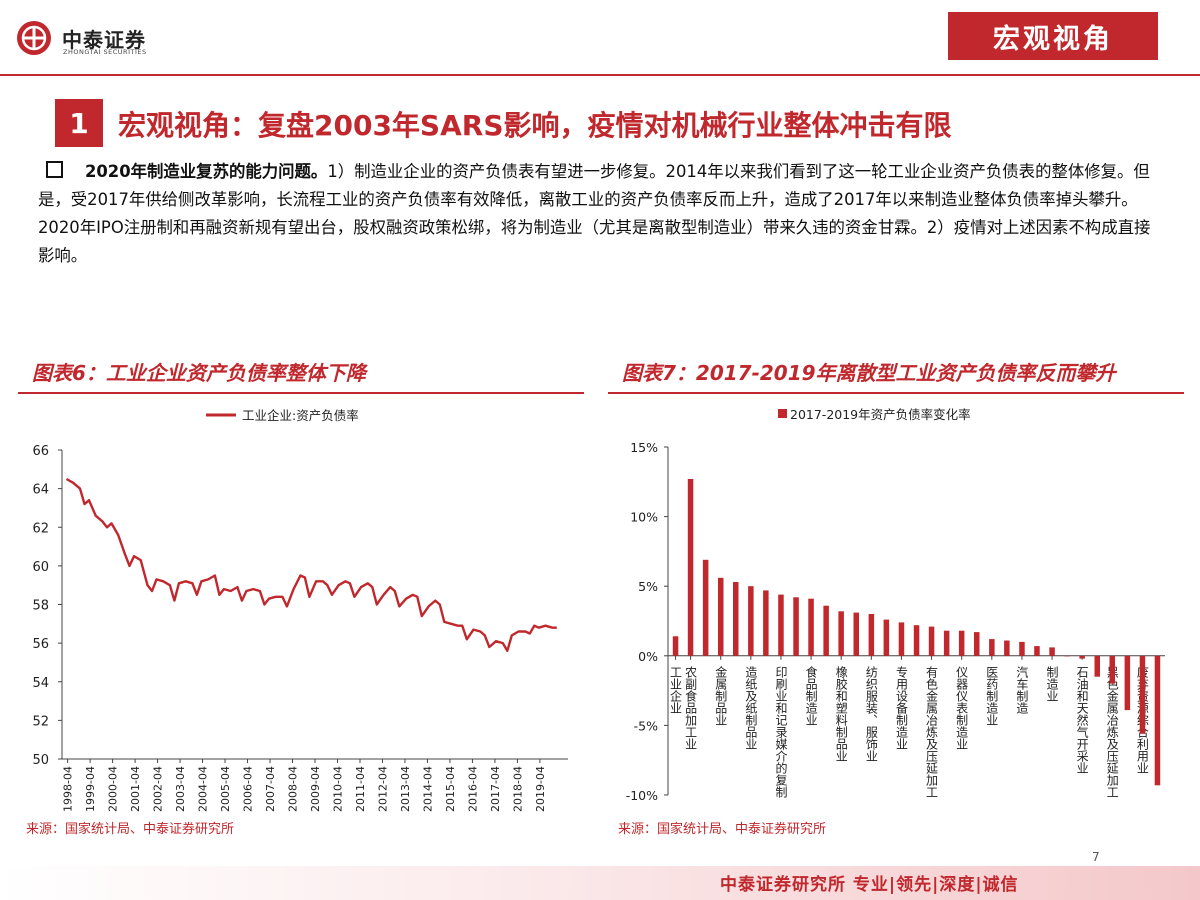  What do you see at coordinates (1082, 720) in the screenshot?
I see `chart7-category-label: 石油和天然气开采业` at bounding box center [1082, 720].